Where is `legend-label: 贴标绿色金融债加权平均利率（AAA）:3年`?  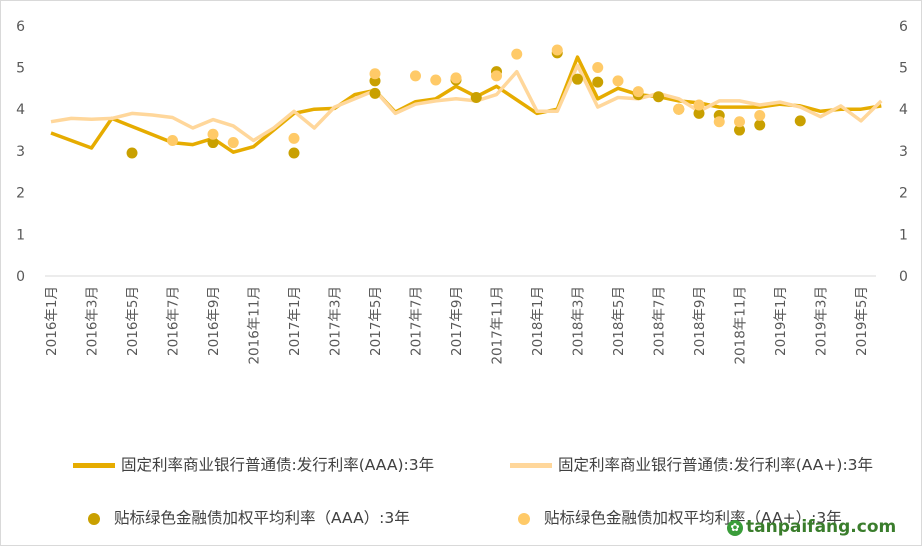
legend-label: 贴标绿色金融债加权平均利率（AAA）:3年 is located at coordinates (262, 518).